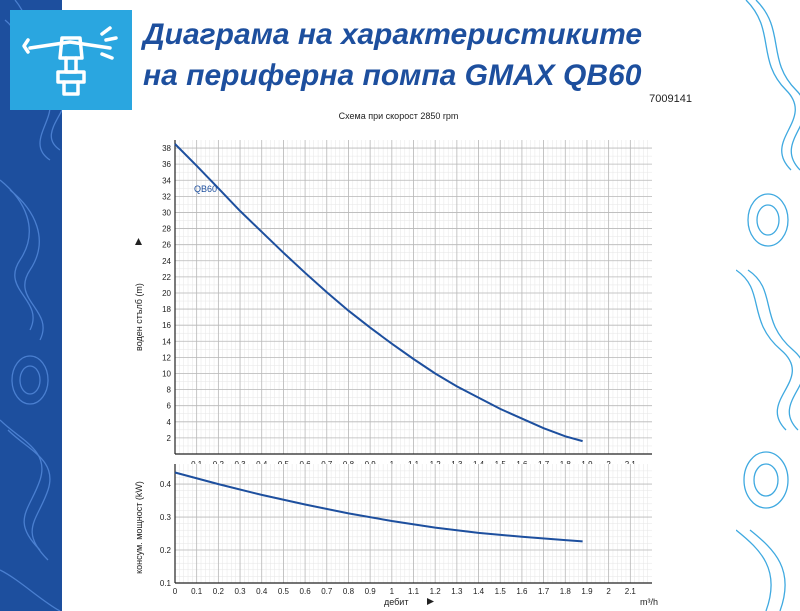  What do you see at coordinates (169, 422) in the screenshot?
I see `top-y-tick-label: 4` at bounding box center [169, 422].